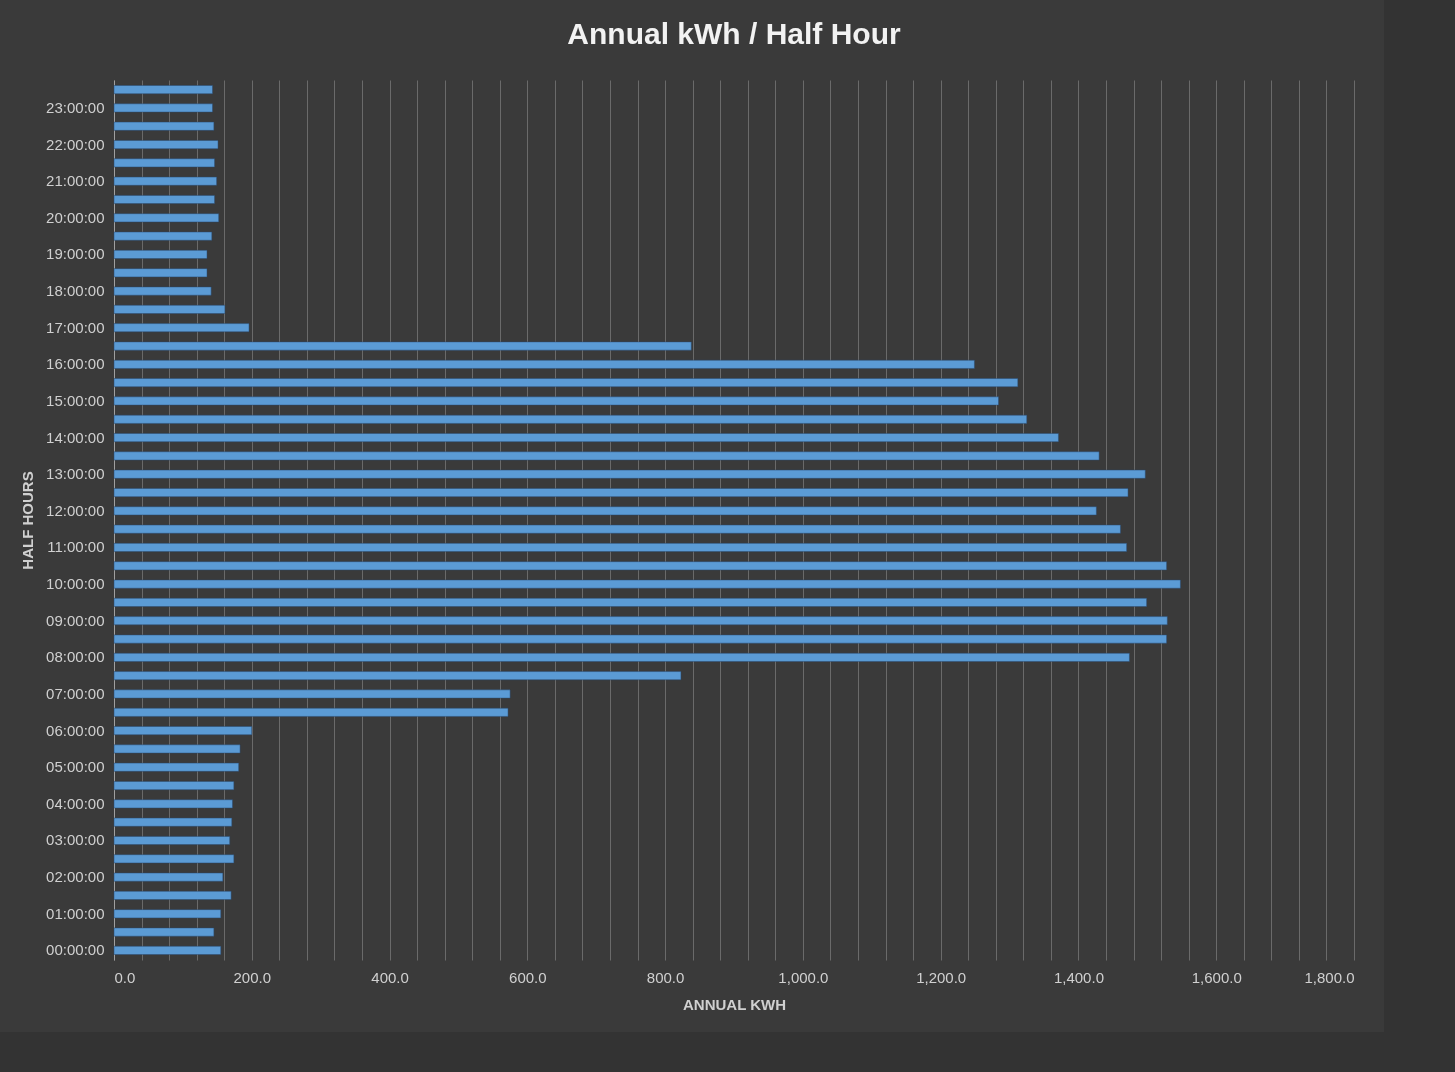 The image size is (1455, 1072). I want to click on y-tick-label: 00:00:00, so click(75, 950).